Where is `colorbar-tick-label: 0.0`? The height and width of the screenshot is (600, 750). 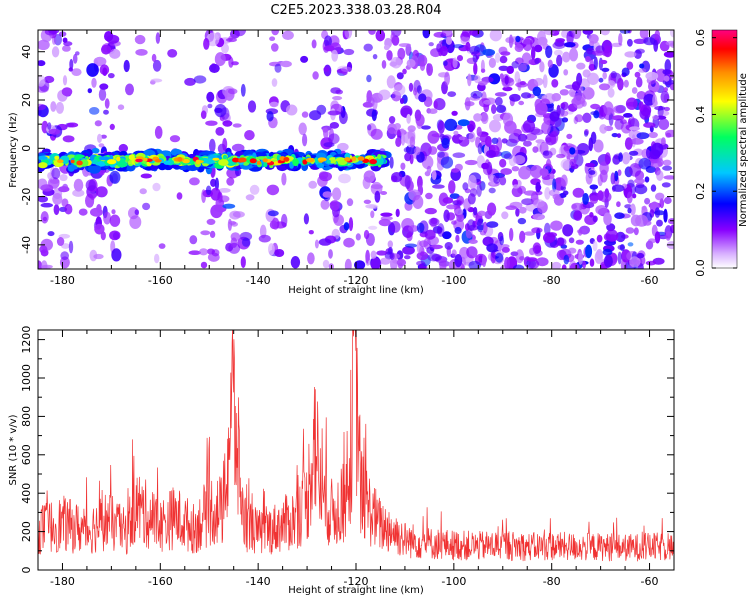
colorbar-tick-label: 0.0 is located at coordinates (700, 268).